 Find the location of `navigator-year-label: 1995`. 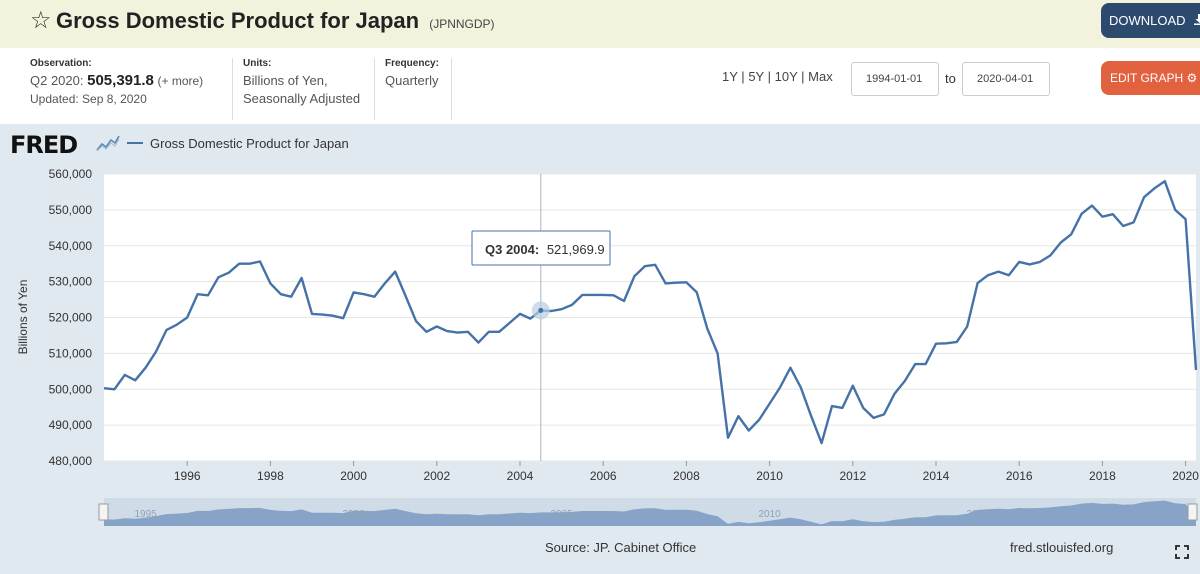

navigator-year-label: 1995 is located at coordinates (145, 514).